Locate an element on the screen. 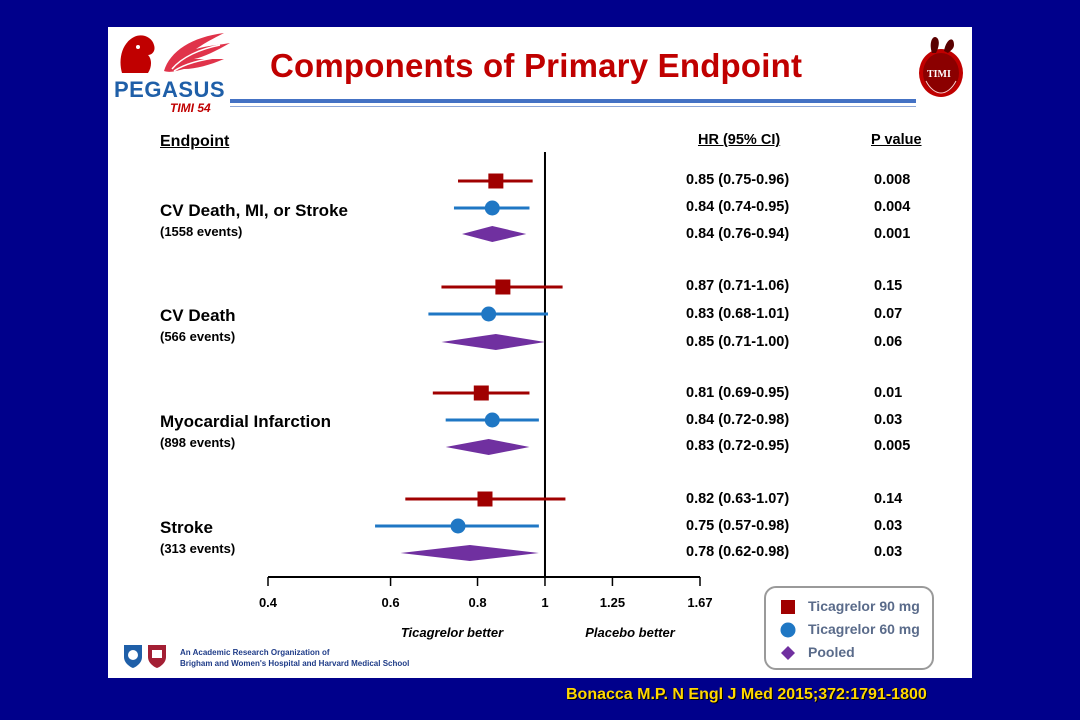  hr-value: 0.83 (0.72-0.95) is located at coordinates (738, 446).